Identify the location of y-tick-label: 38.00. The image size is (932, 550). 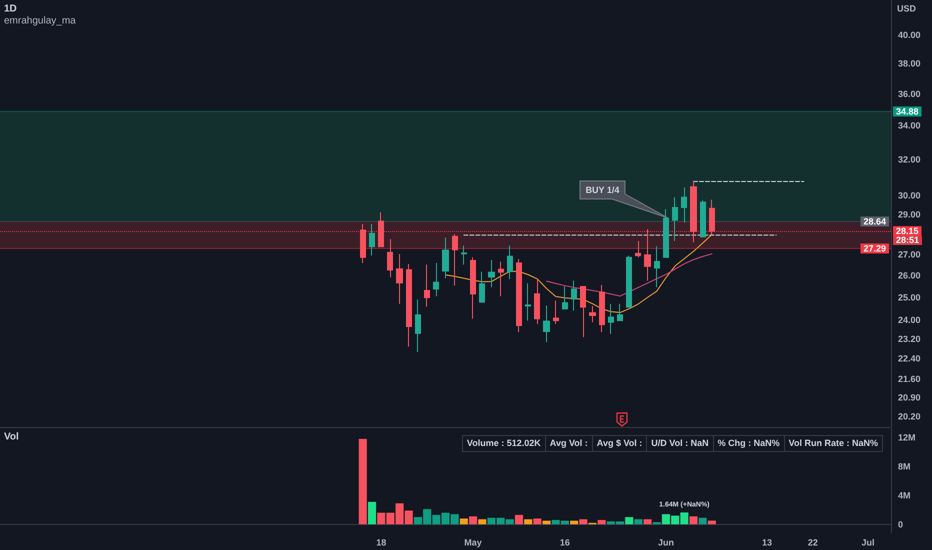
(909, 63).